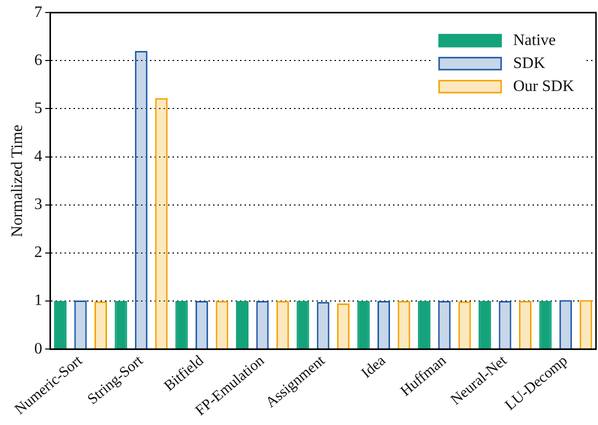  I want to click on y-tick-label: 0, so click(38, 349).